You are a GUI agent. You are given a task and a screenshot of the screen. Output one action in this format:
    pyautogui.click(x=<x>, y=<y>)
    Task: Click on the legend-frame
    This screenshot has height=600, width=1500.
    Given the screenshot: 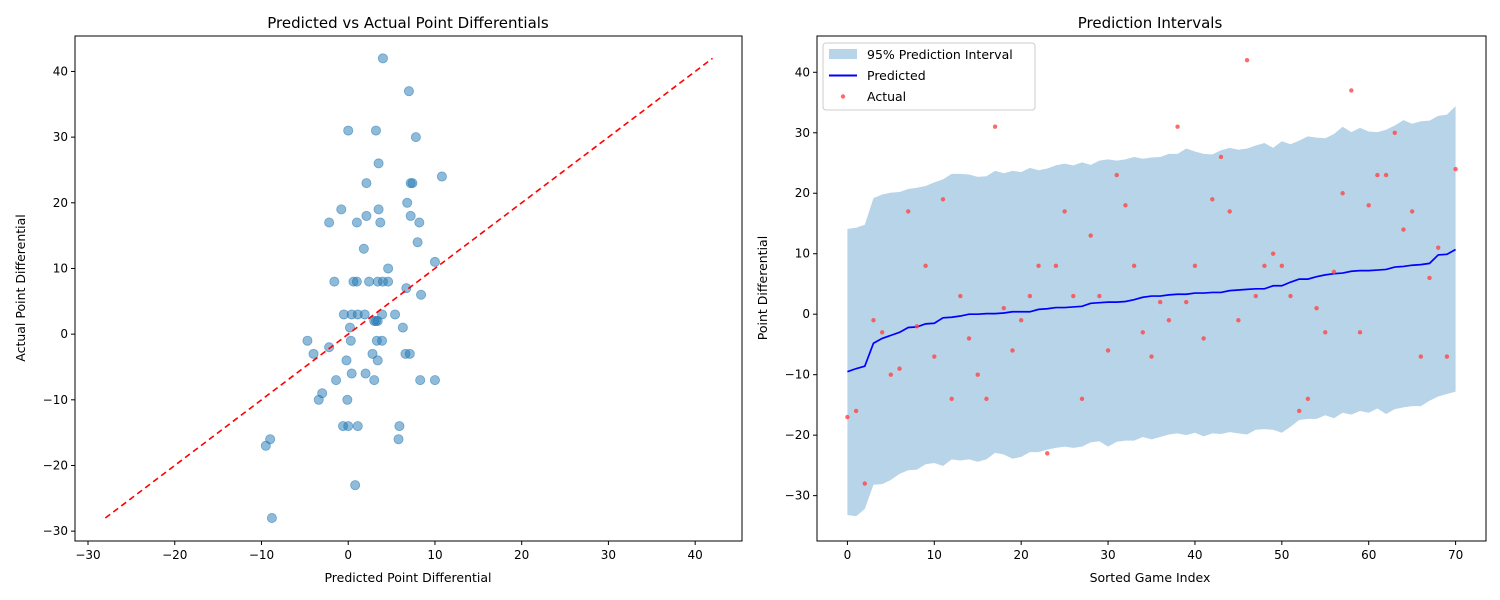 What is the action you would take?
    pyautogui.click(x=929, y=76)
    